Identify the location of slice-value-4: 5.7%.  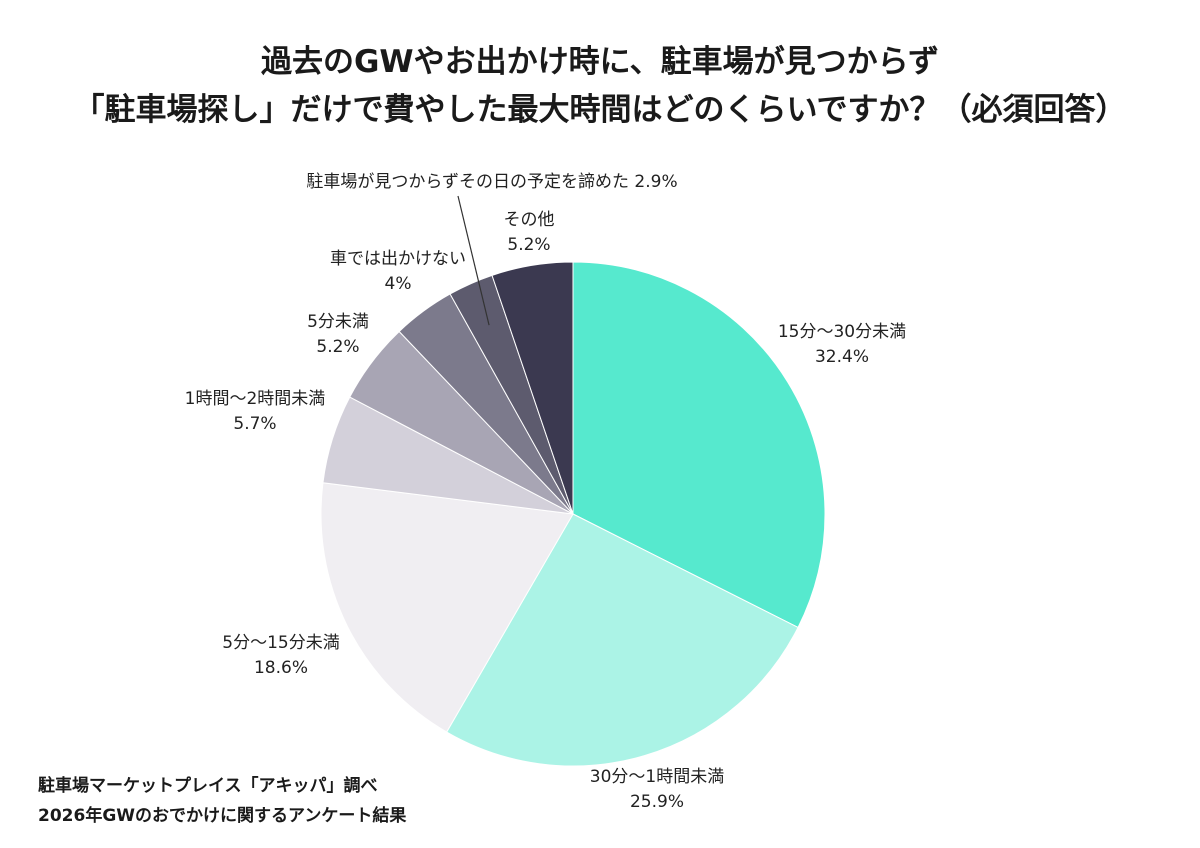
(254, 424).